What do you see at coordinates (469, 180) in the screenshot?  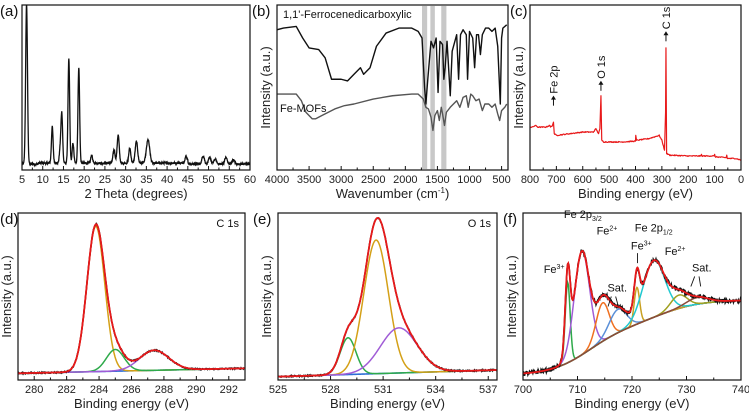 I see `x-tick-label: 1000` at bounding box center [469, 180].